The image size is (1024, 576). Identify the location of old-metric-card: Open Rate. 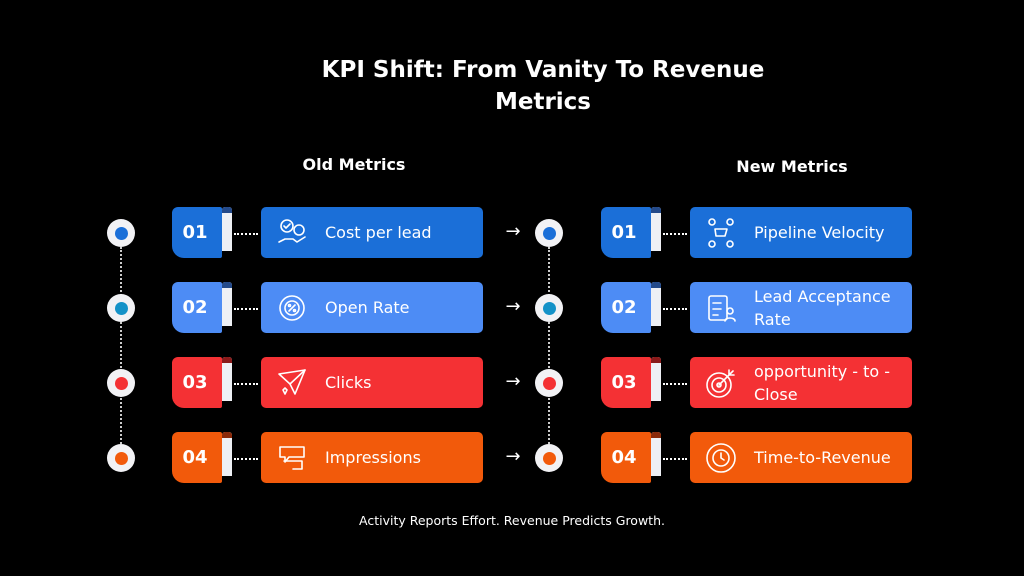
(372, 307).